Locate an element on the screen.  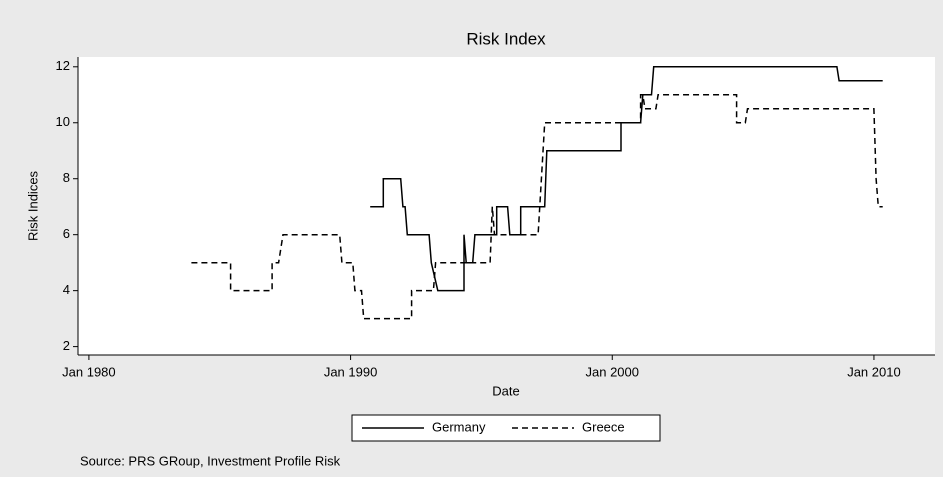
x-axis-label: Date is located at coordinates (505, 390).